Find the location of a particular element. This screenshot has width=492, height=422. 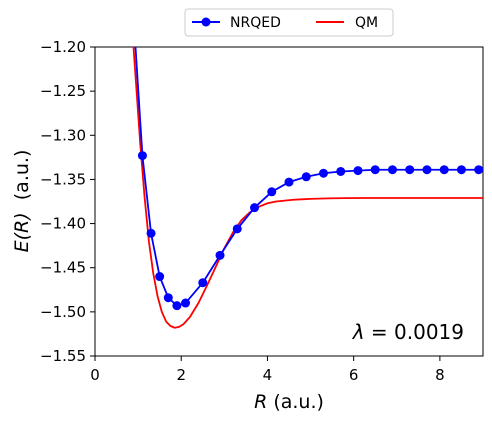

x-axis-label: R (a.u.) is located at coordinates (289, 402).